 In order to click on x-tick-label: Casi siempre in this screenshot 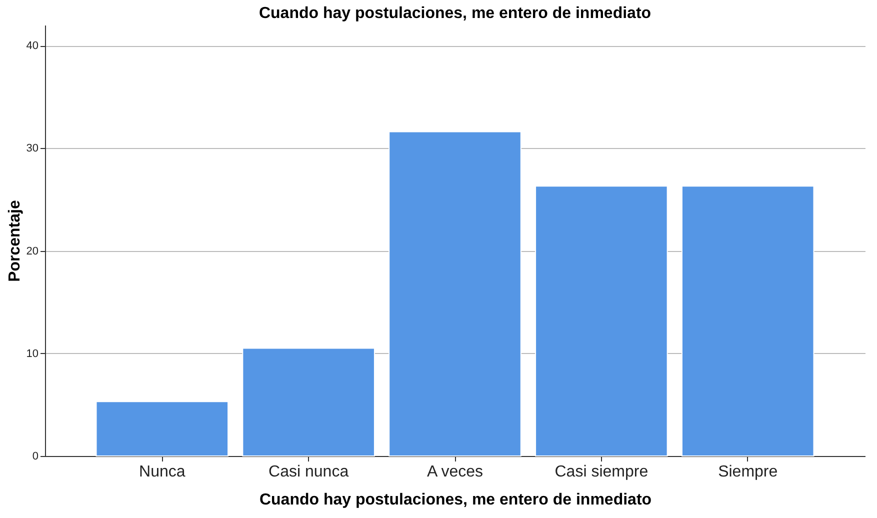, I will do `click(601, 472)`.